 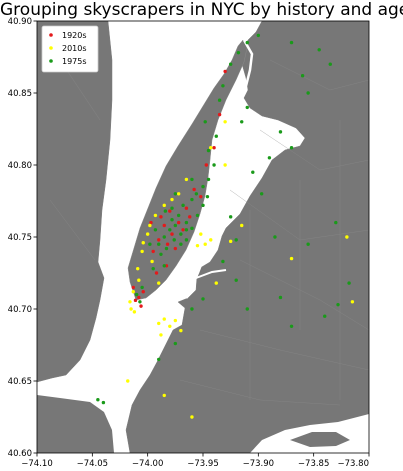 I want to click on legend-label-1975s: 1975s, so click(x=74, y=61).